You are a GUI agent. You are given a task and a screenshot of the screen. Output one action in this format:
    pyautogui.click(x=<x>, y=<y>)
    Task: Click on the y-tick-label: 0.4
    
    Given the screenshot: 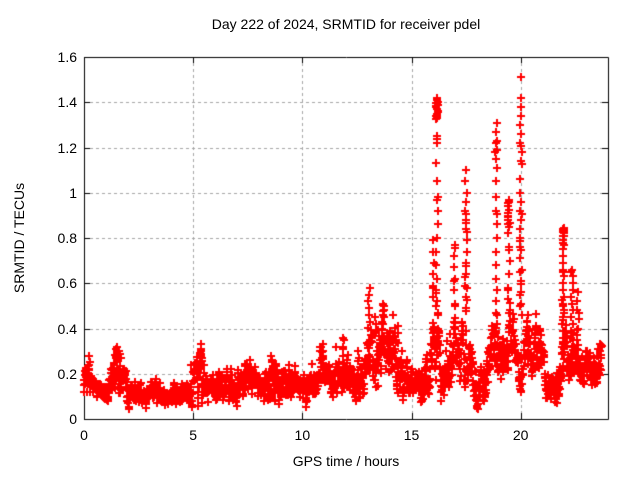 What is the action you would take?
    pyautogui.click(x=67, y=328)
    